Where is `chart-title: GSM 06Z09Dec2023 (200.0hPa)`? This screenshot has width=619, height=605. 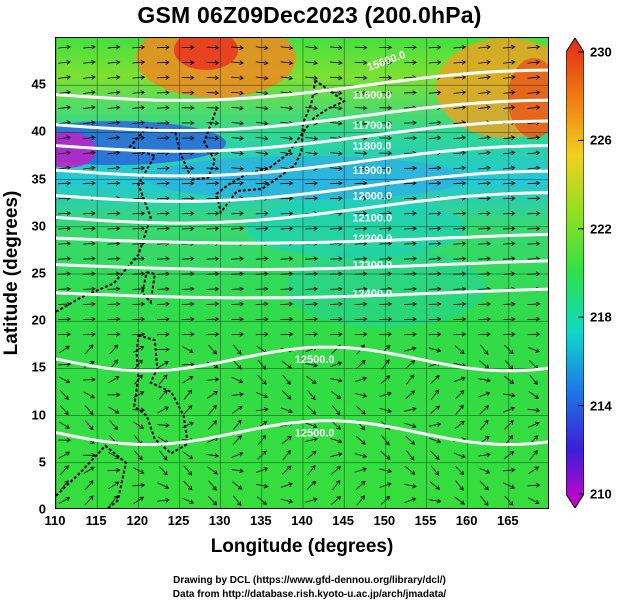
chart-title: GSM 06Z09Dec2023 (200.0hPa) is located at coordinates (309, 15).